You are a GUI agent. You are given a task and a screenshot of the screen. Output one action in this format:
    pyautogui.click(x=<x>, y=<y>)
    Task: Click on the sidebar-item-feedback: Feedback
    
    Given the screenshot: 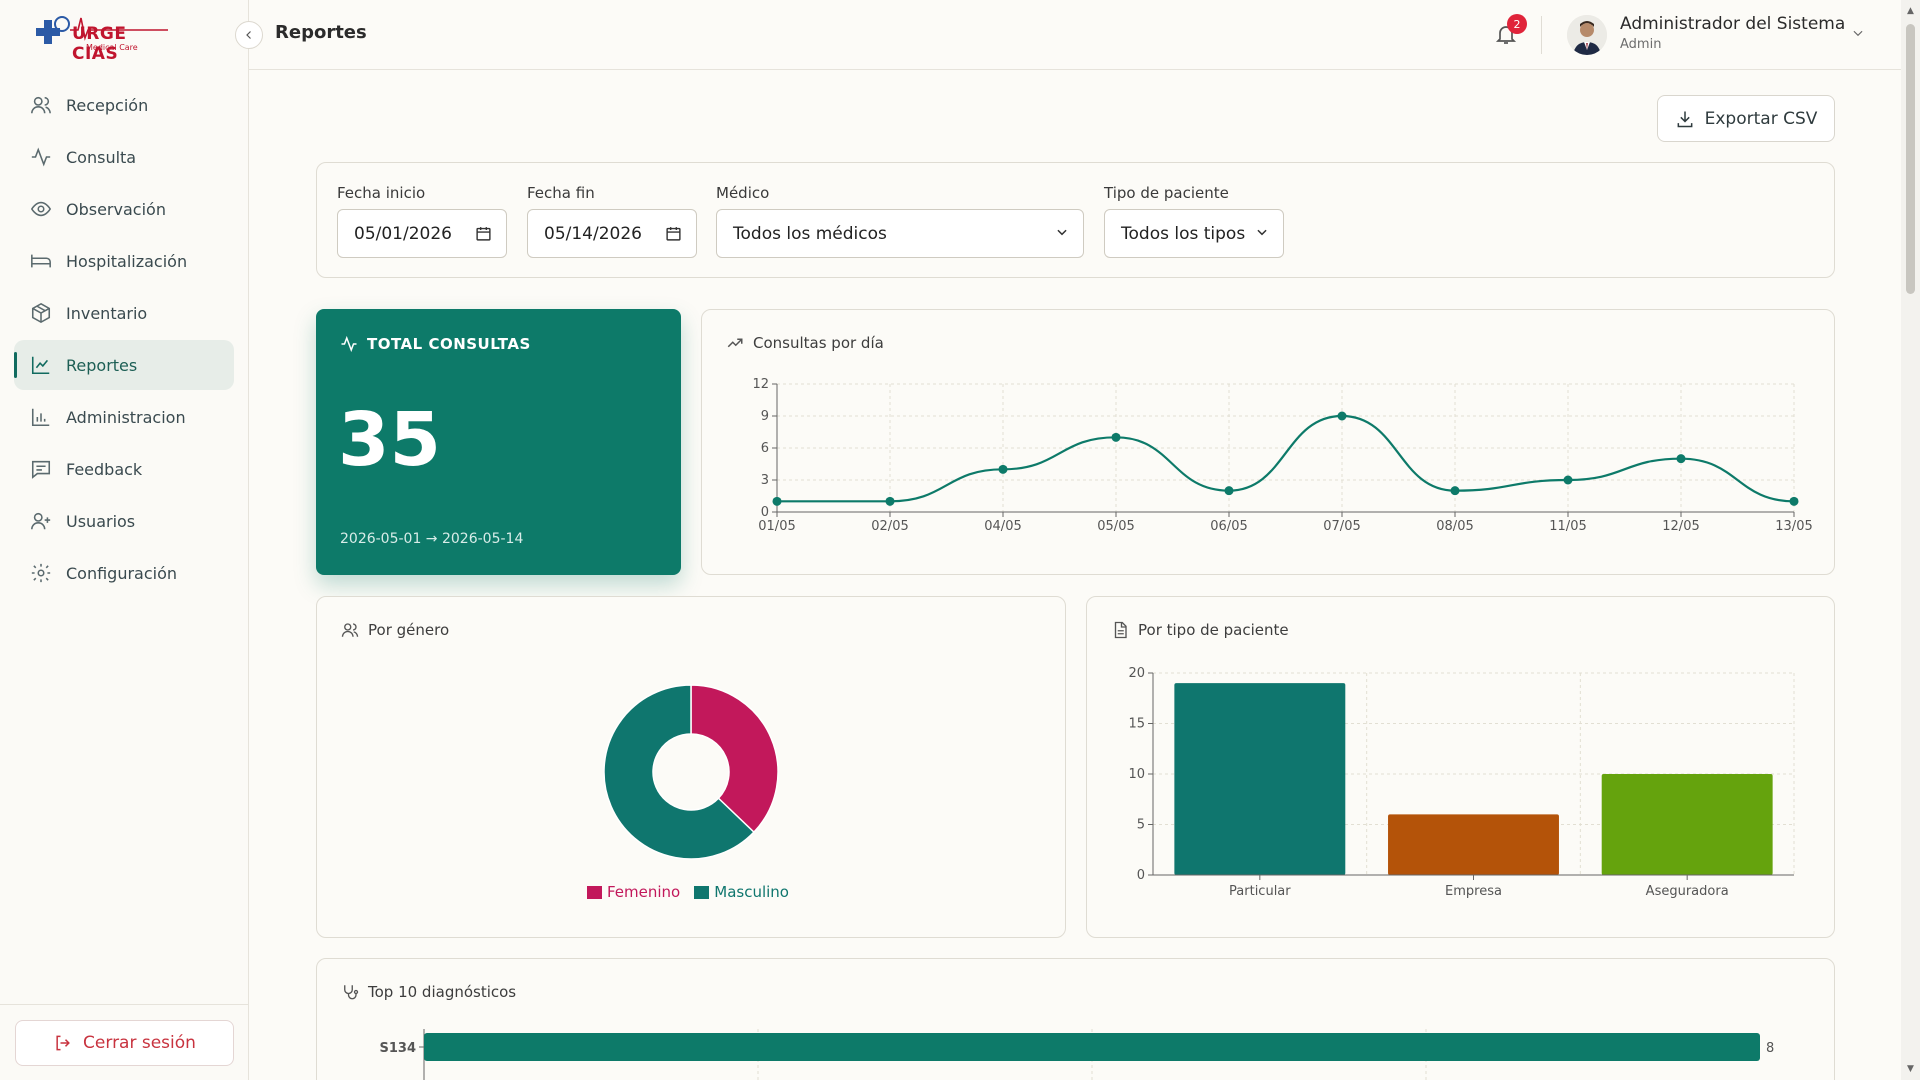 What is the action you would take?
    pyautogui.click(x=124, y=469)
    